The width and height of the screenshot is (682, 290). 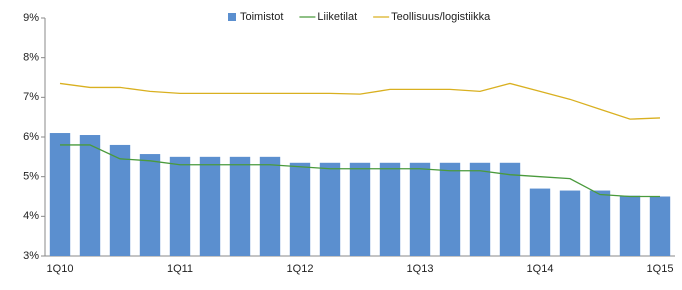 What do you see at coordinates (261, 17) in the screenshot?
I see `legend-label: Toimistot` at bounding box center [261, 17].